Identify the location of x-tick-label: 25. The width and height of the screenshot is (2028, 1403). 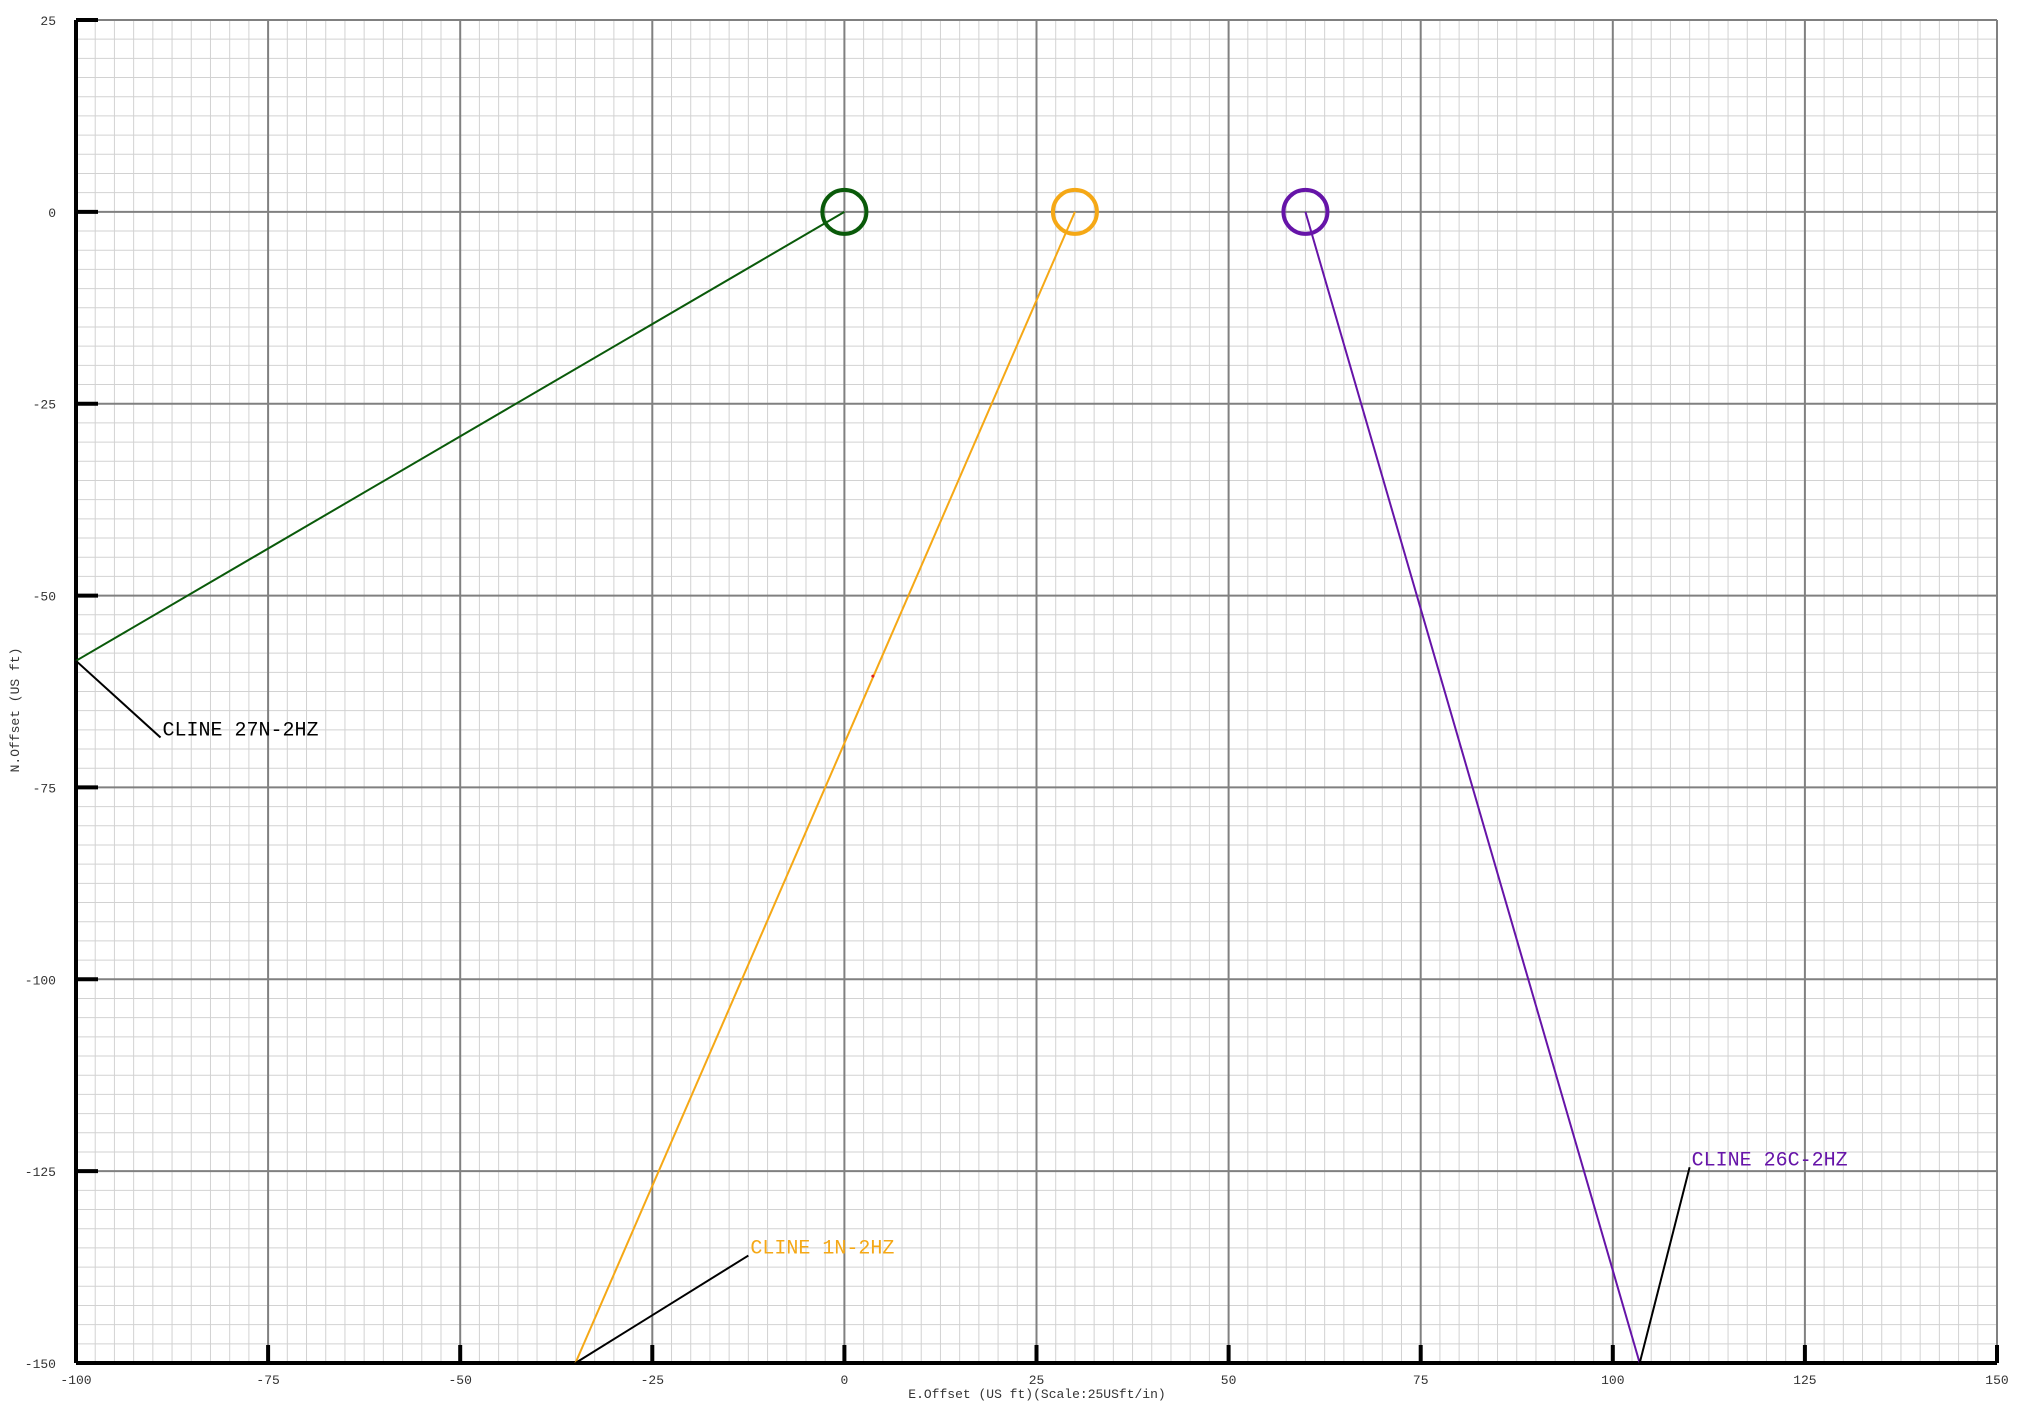
(1037, 1380).